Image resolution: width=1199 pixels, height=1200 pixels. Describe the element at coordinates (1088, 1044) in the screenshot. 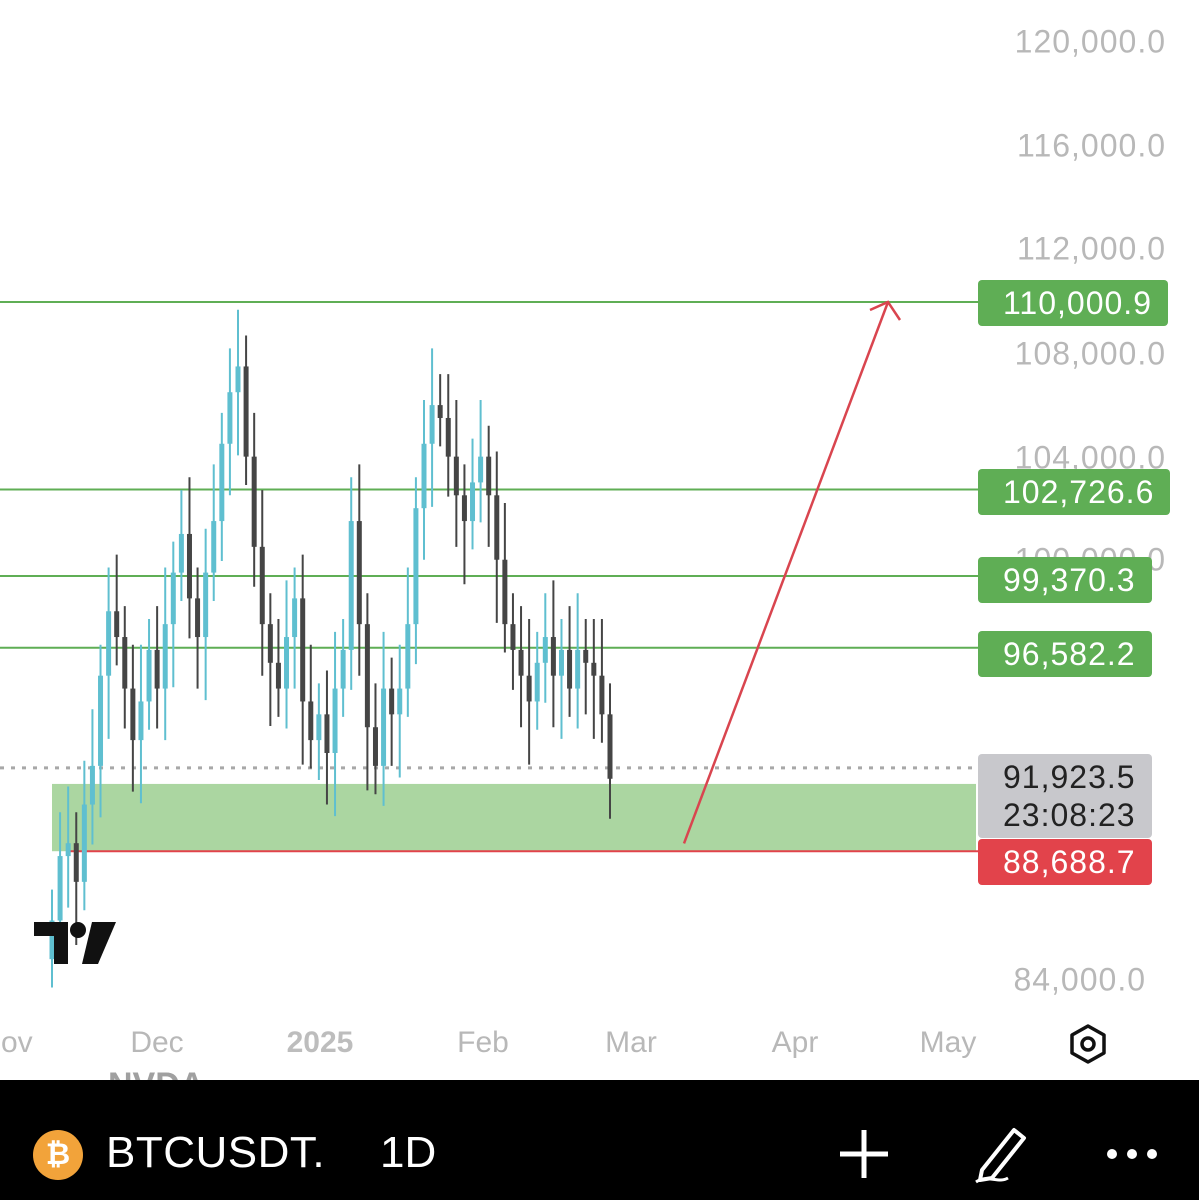

I see `settings-icon` at that location.